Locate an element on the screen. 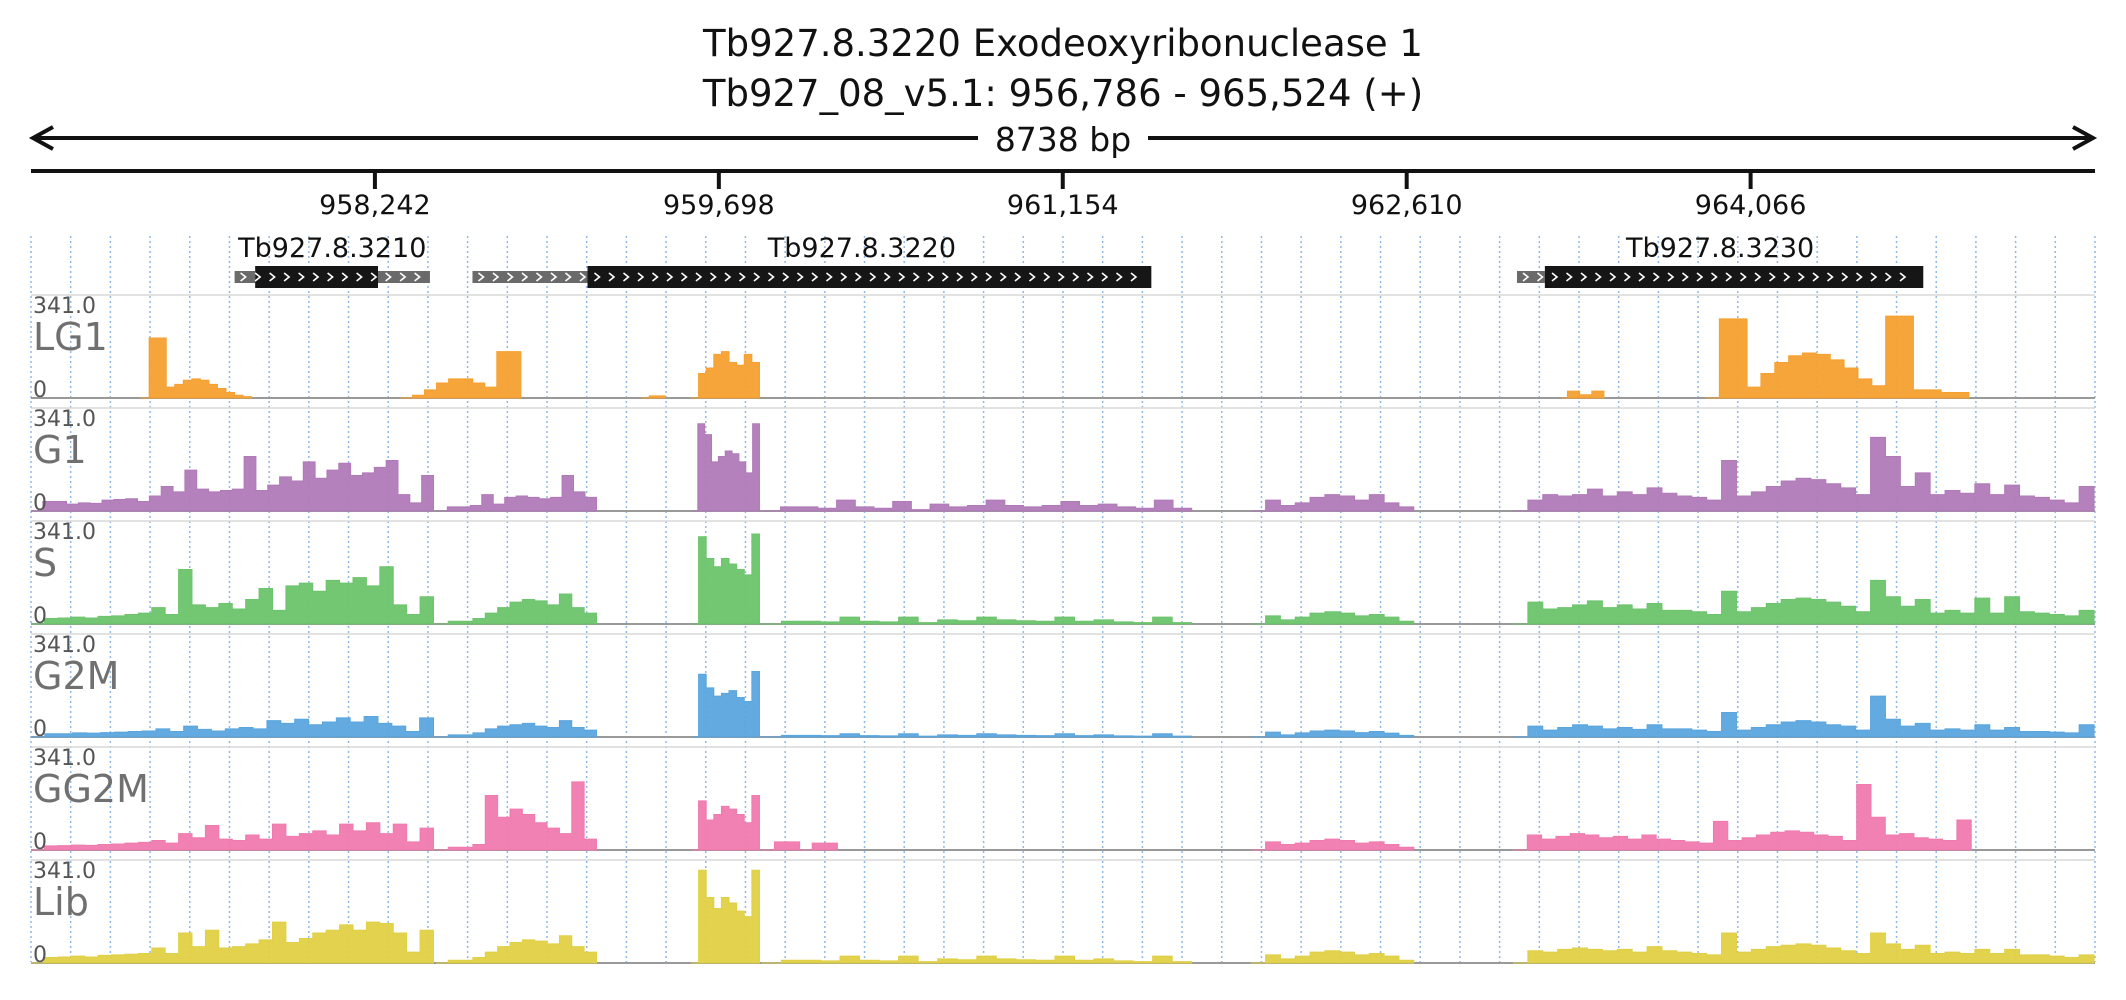 This screenshot has height=1000, width=2126. axis-tick-label: 964,066 is located at coordinates (1751, 205).